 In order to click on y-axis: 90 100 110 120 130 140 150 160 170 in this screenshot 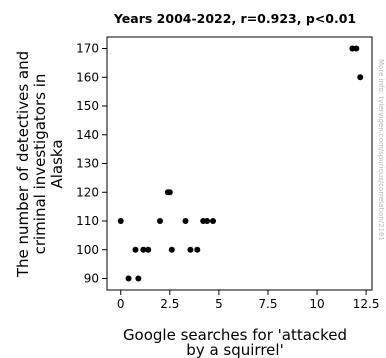, I will do `click(91, 164)`.